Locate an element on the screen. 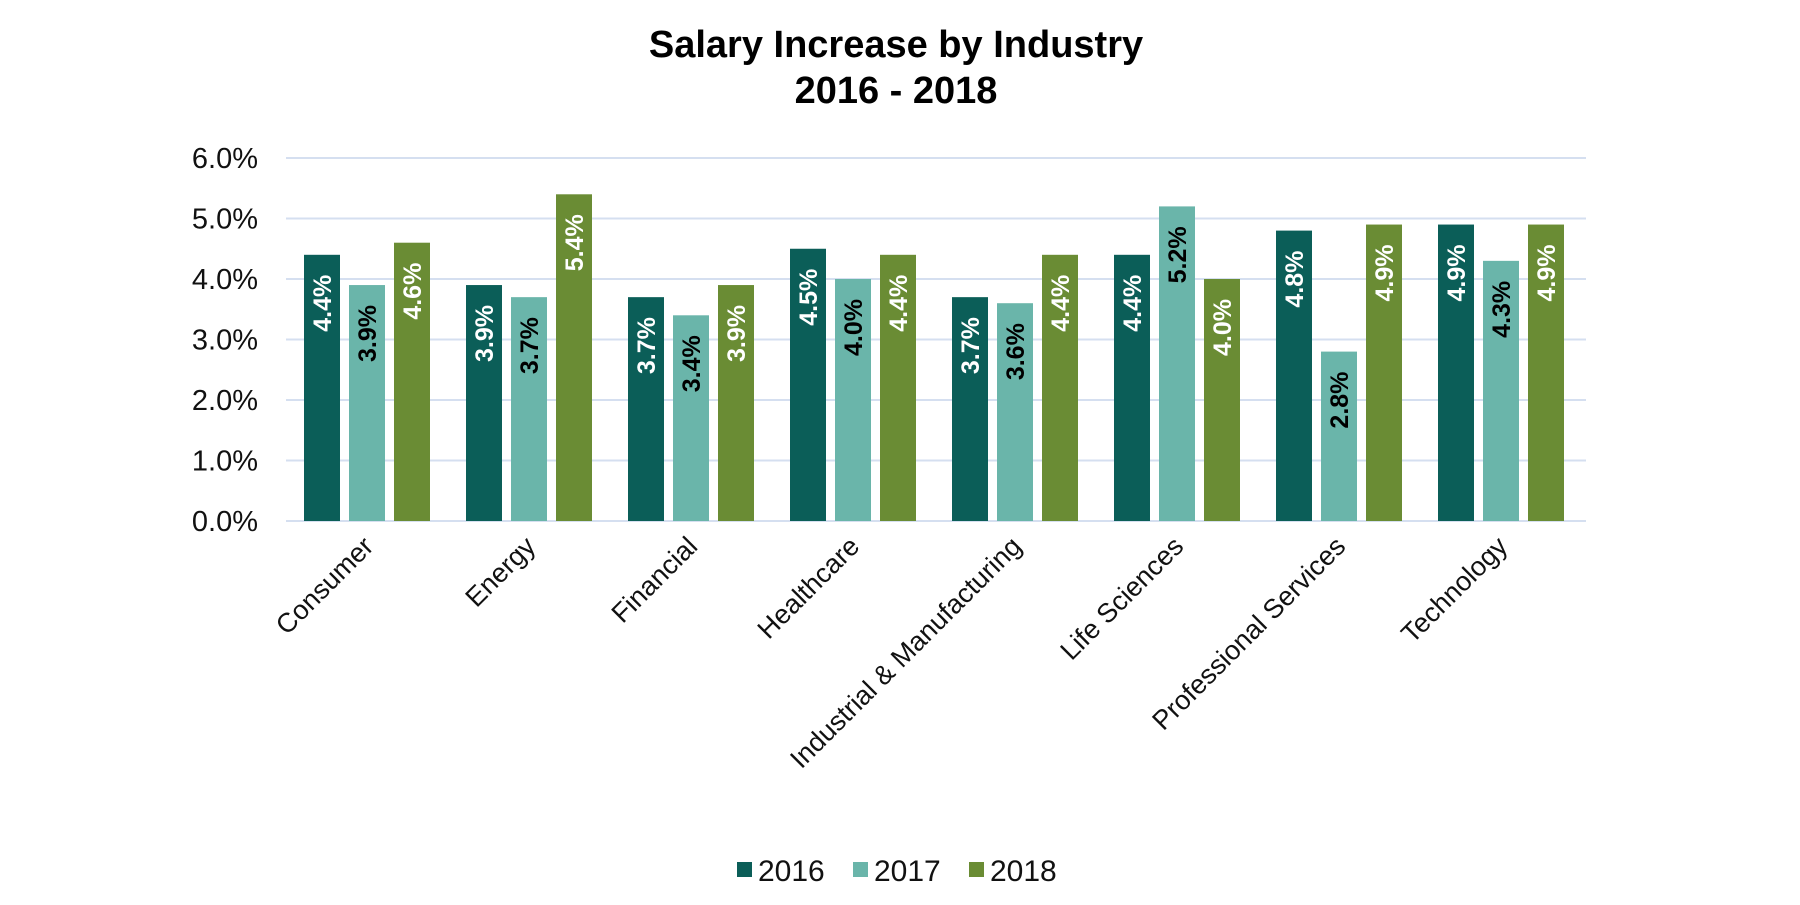 Image resolution: width=1800 pixels, height=905 pixels. data-label: 4.5% is located at coordinates (809, 297).